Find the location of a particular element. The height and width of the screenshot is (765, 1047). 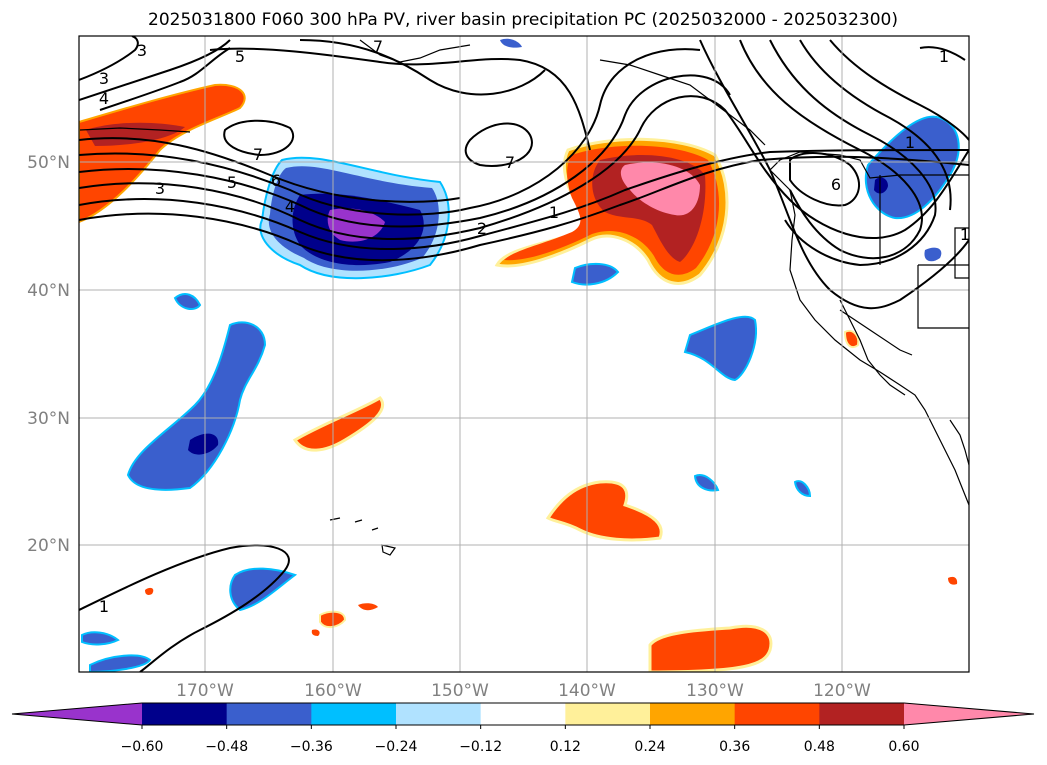

colorbar-tick-label: 0.12 is located at coordinates (565, 747).